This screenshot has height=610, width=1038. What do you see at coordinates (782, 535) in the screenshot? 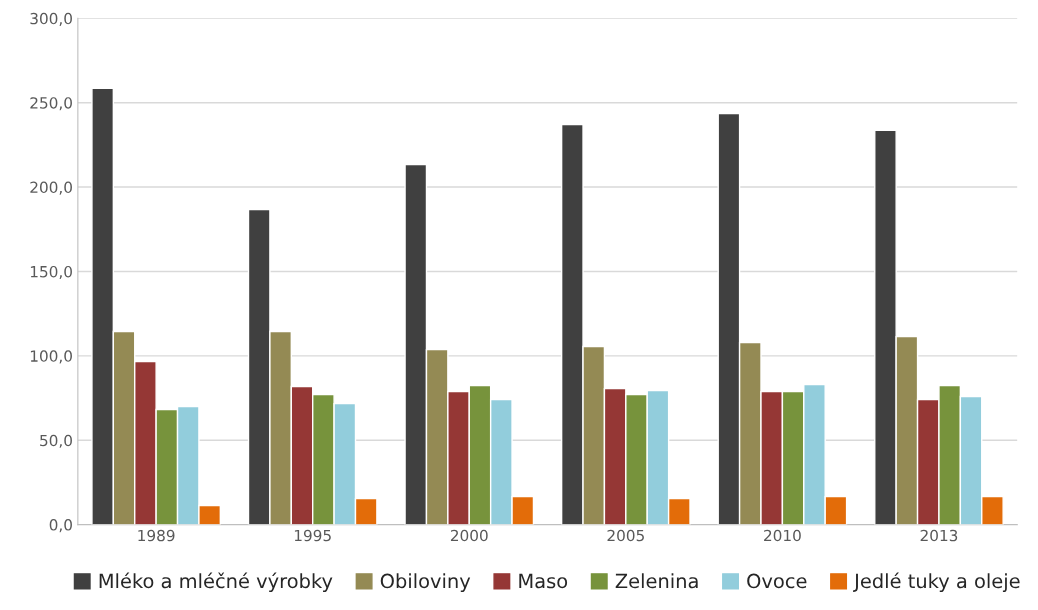
I see `x-tick-label: 2010` at bounding box center [782, 535].